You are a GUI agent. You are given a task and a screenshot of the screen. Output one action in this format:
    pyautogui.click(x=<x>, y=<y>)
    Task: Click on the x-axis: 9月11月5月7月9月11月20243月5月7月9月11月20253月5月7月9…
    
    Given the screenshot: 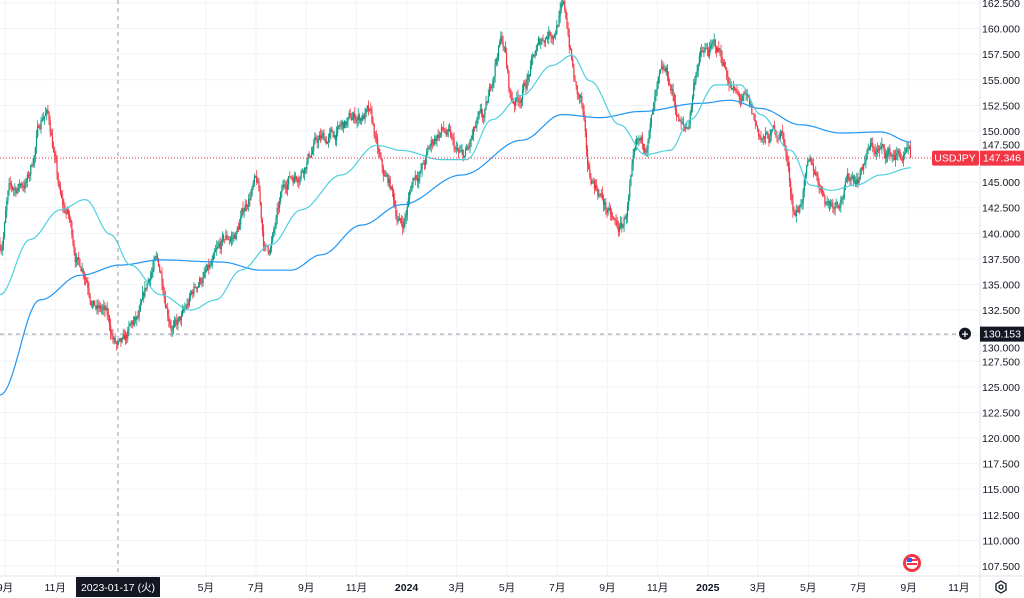 What is the action you would take?
    pyautogui.click(x=485, y=588)
    